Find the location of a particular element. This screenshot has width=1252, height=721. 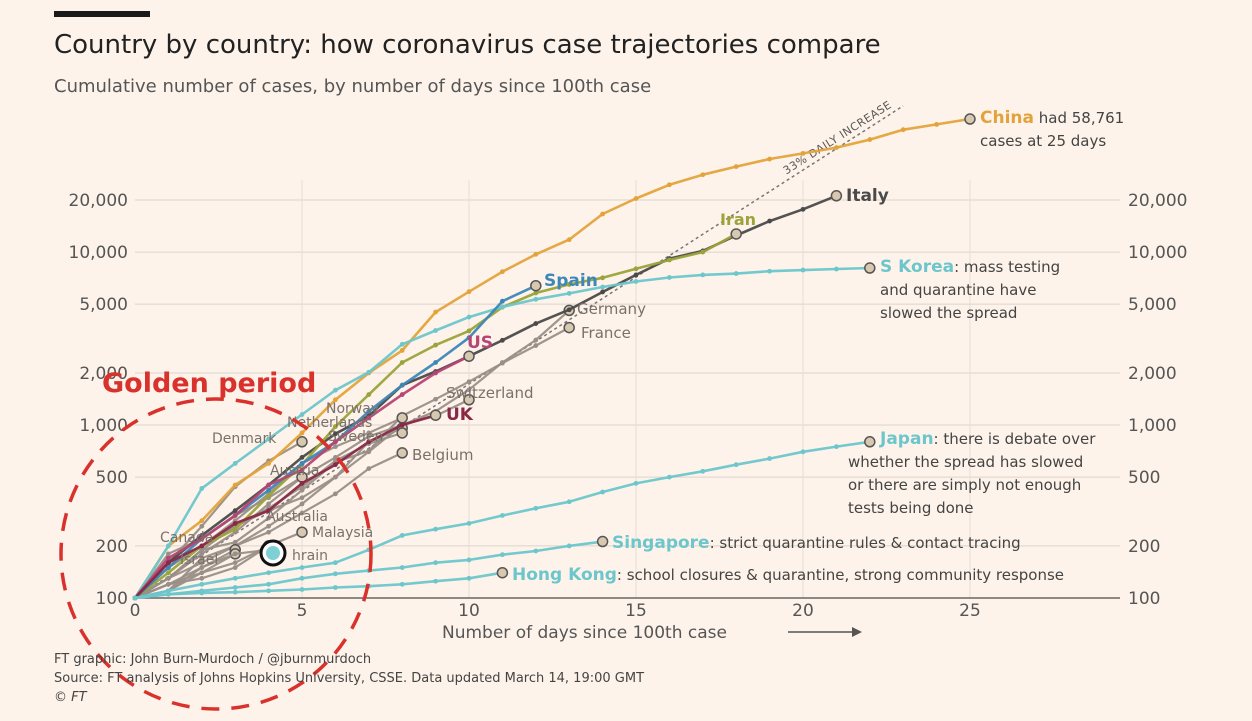

x-axis-arrowhead is located at coordinates (857, 632).